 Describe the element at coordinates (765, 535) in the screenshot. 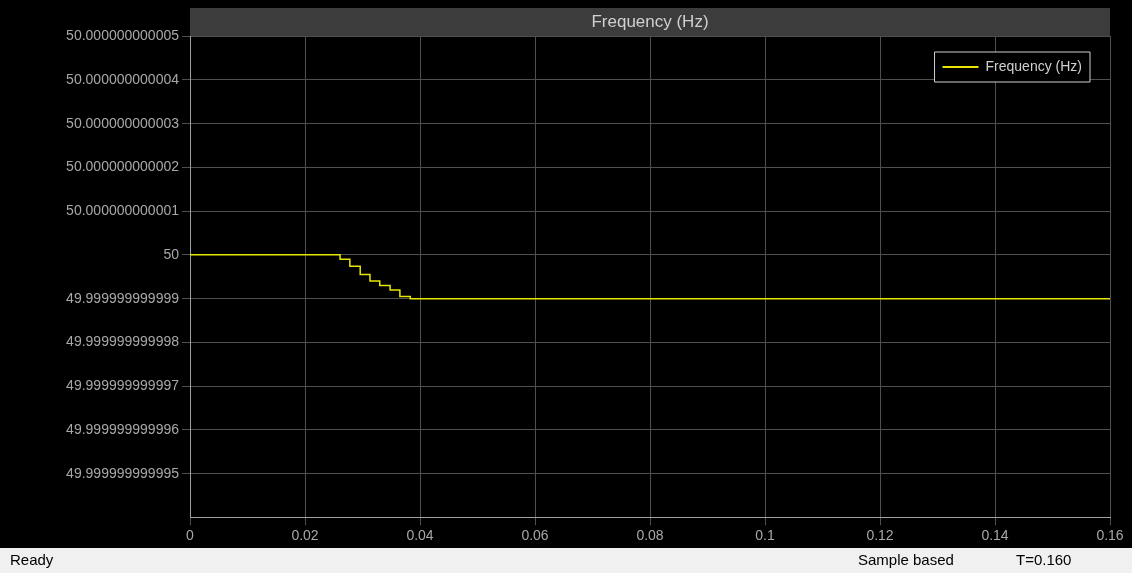

I see `x-tick-label: 0.1` at that location.